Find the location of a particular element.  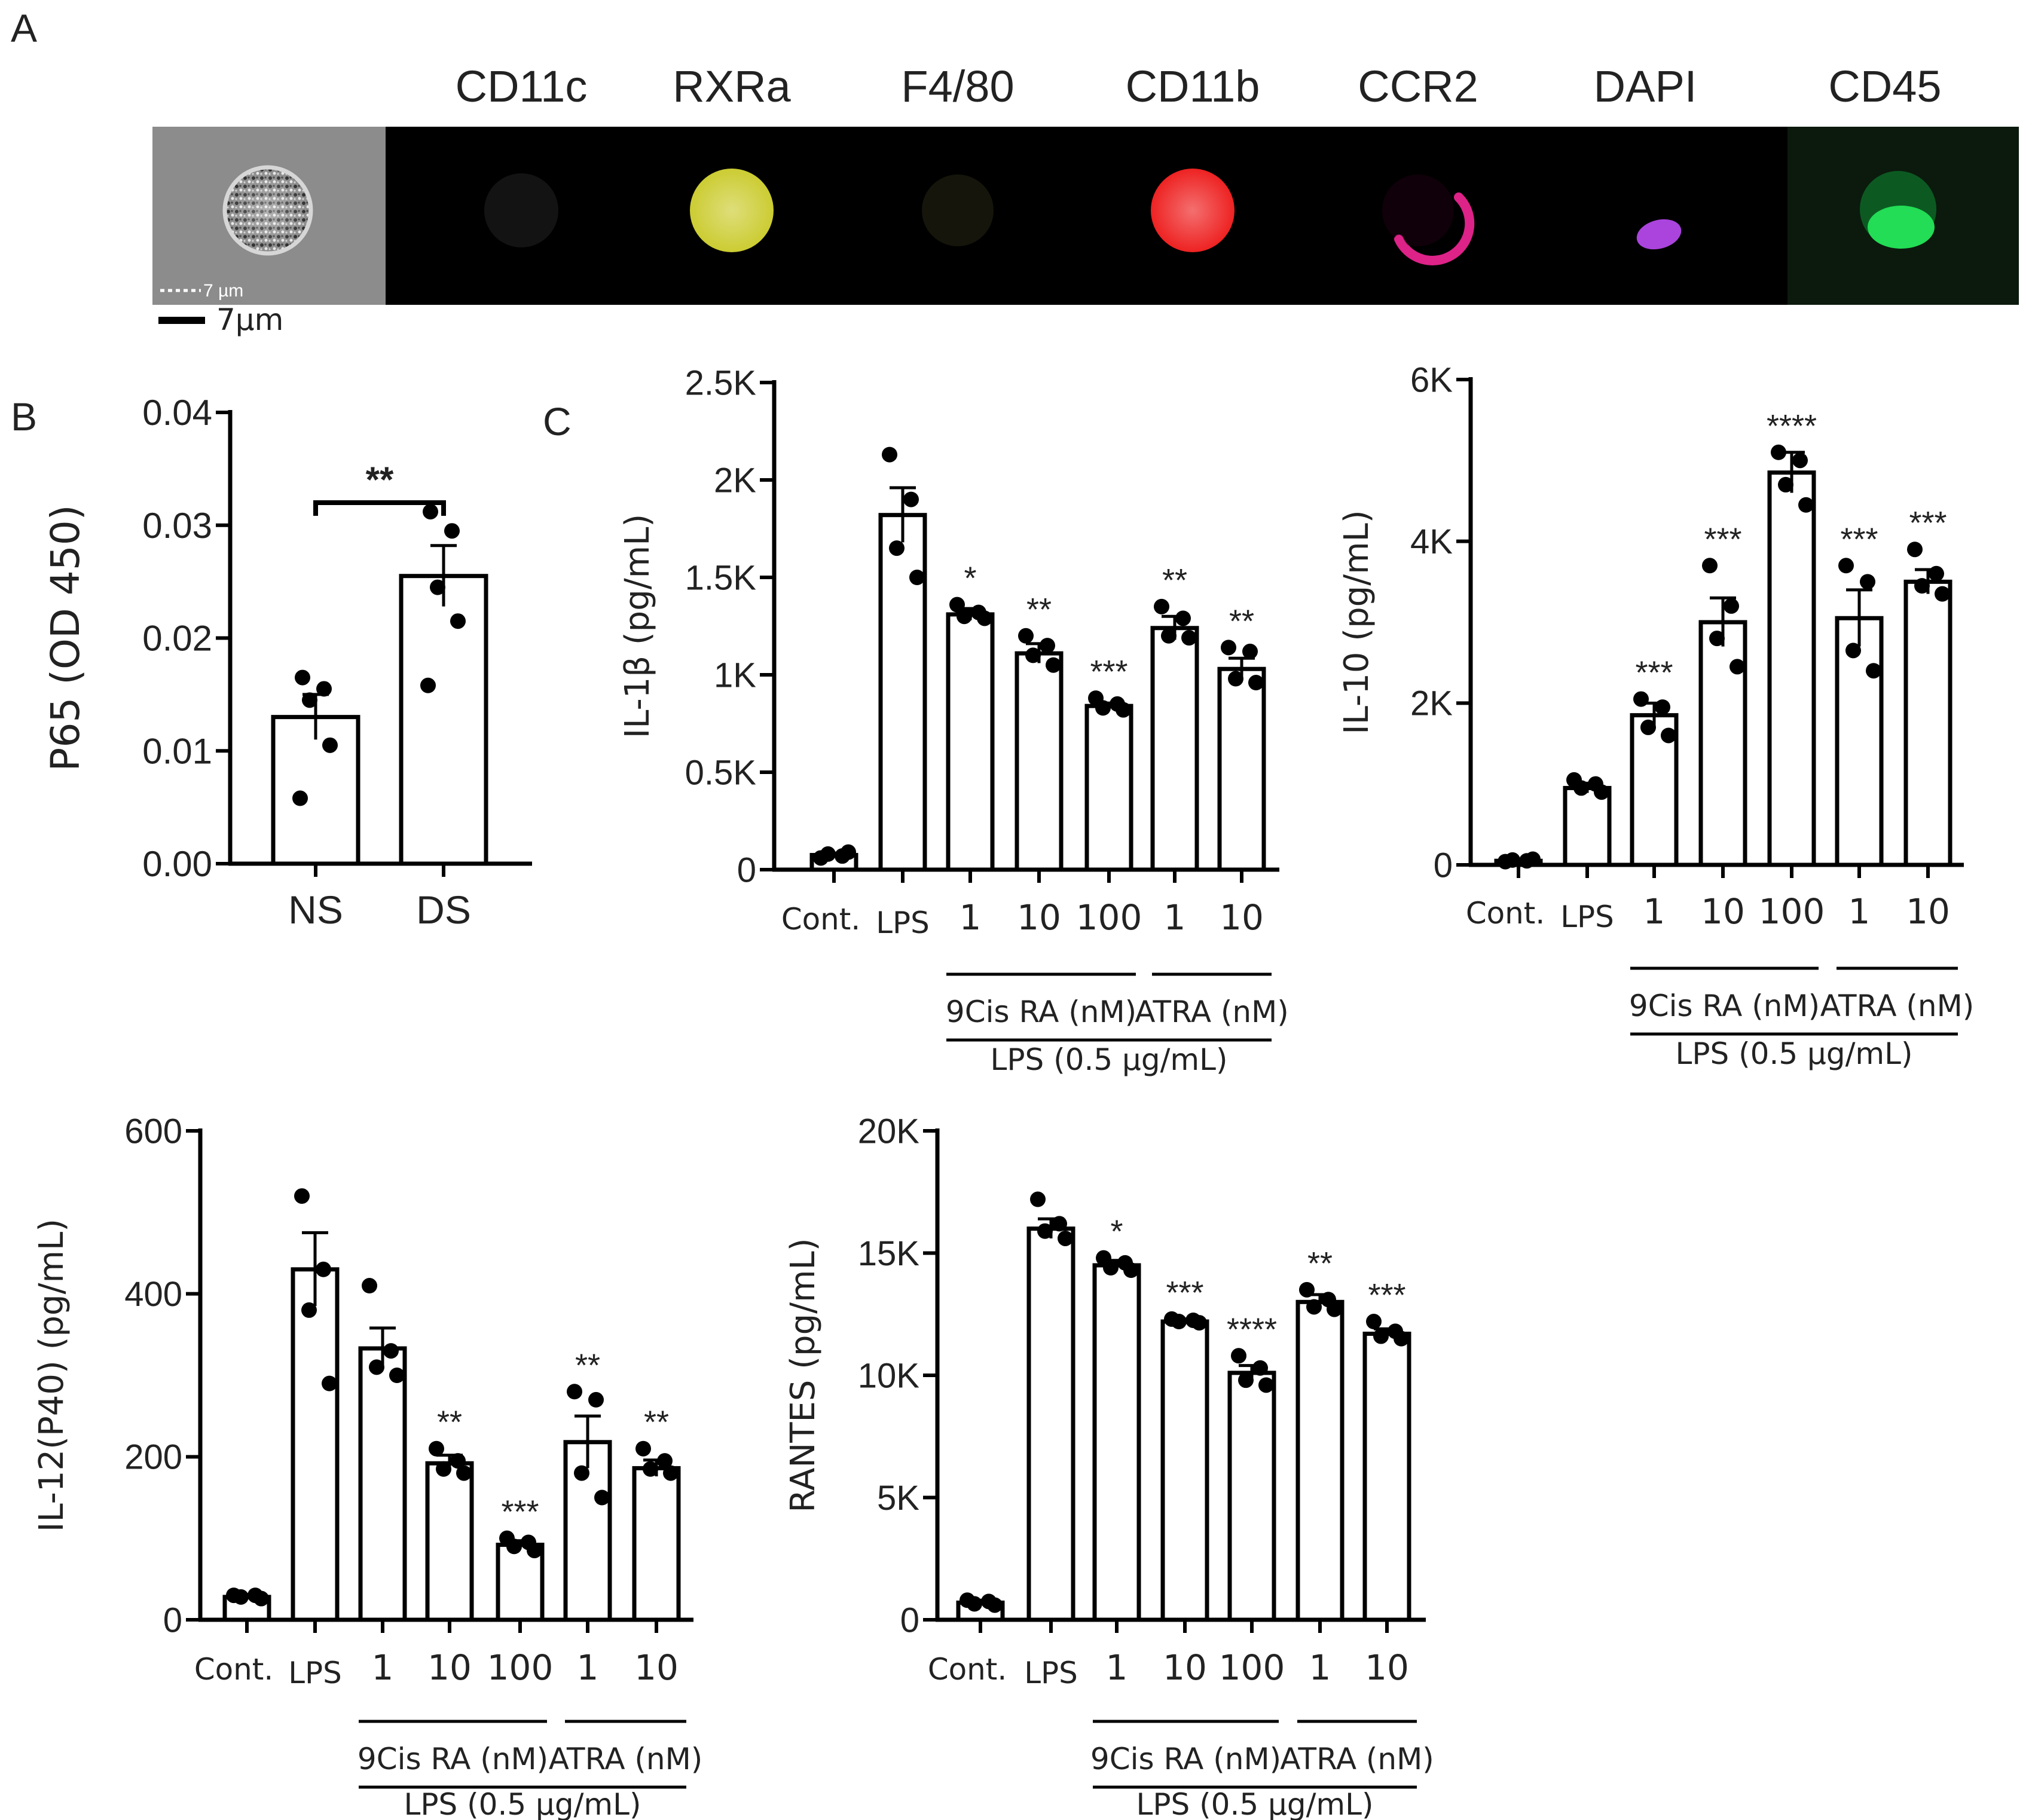

group-label: 9Cis RA (nM) is located at coordinates (1185, 1759).